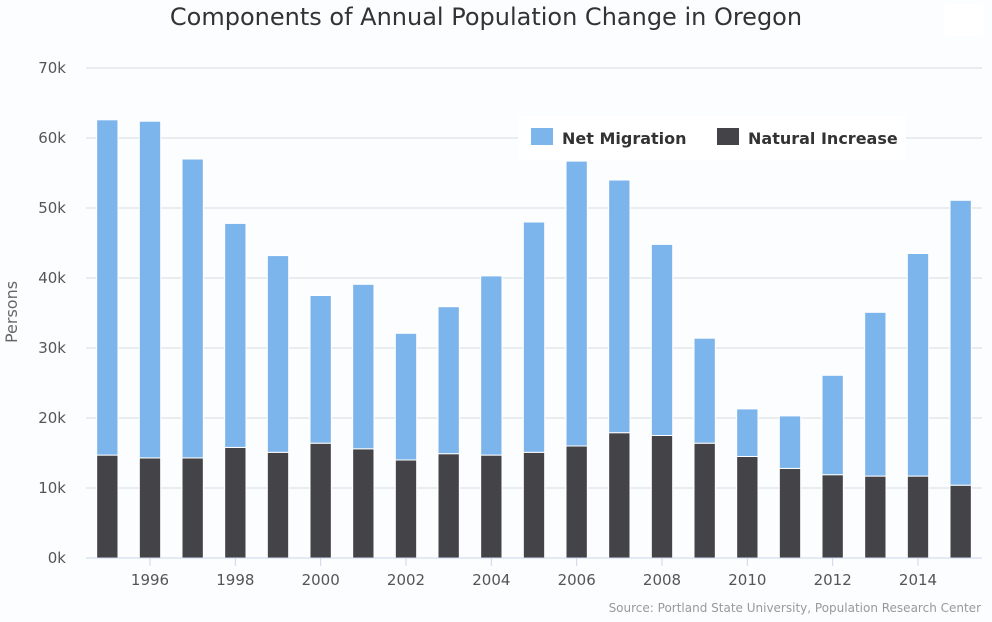 The width and height of the screenshot is (992, 622). Describe the element at coordinates (321, 580) in the screenshot. I see `x-tick-label: 2000` at that location.